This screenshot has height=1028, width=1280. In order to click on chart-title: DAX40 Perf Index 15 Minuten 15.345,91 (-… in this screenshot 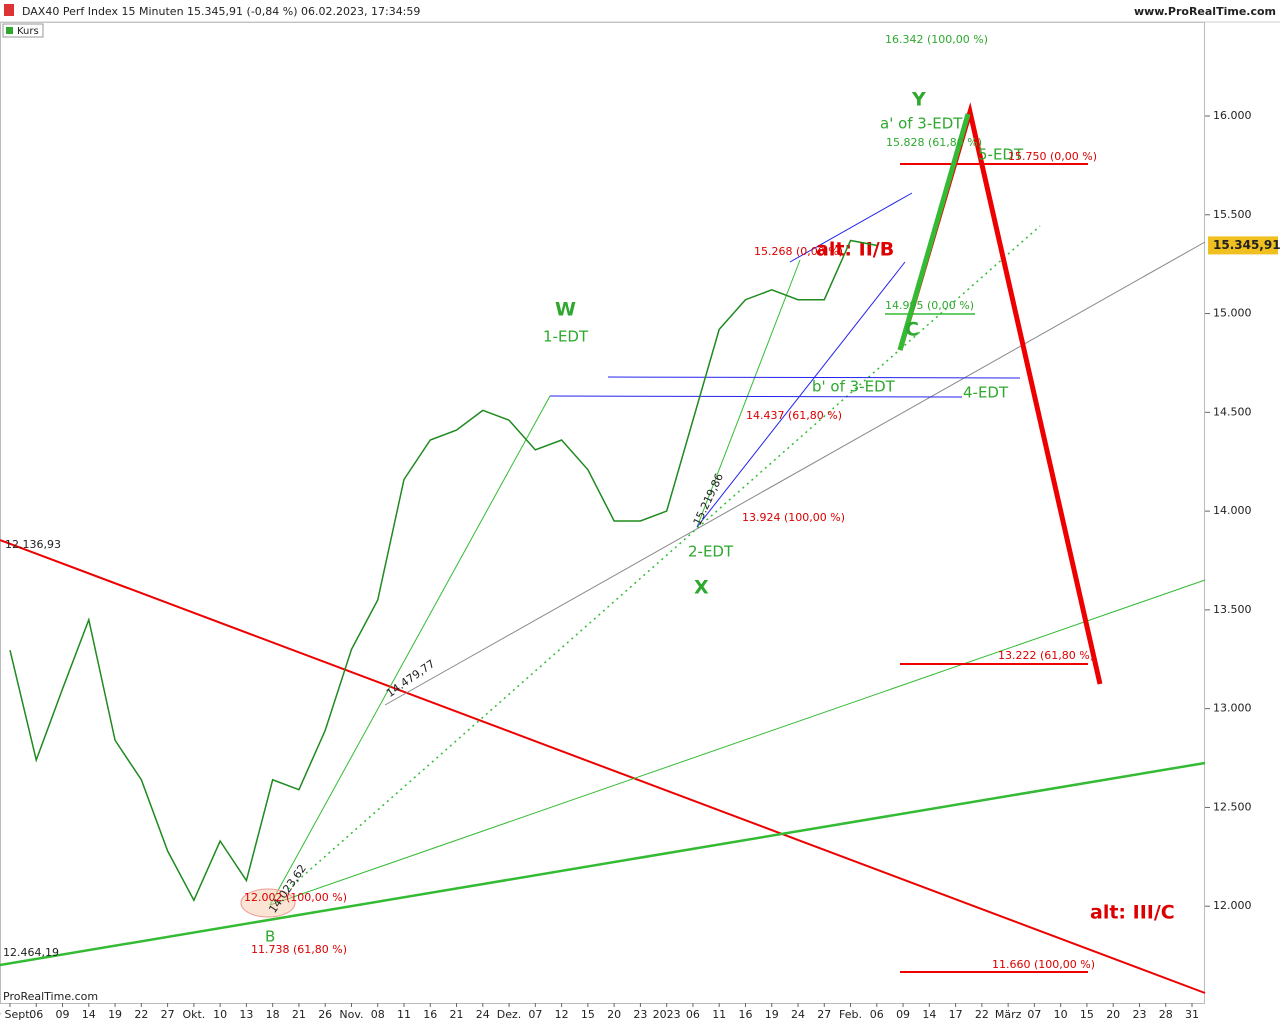, I will do `click(221, 11)`.